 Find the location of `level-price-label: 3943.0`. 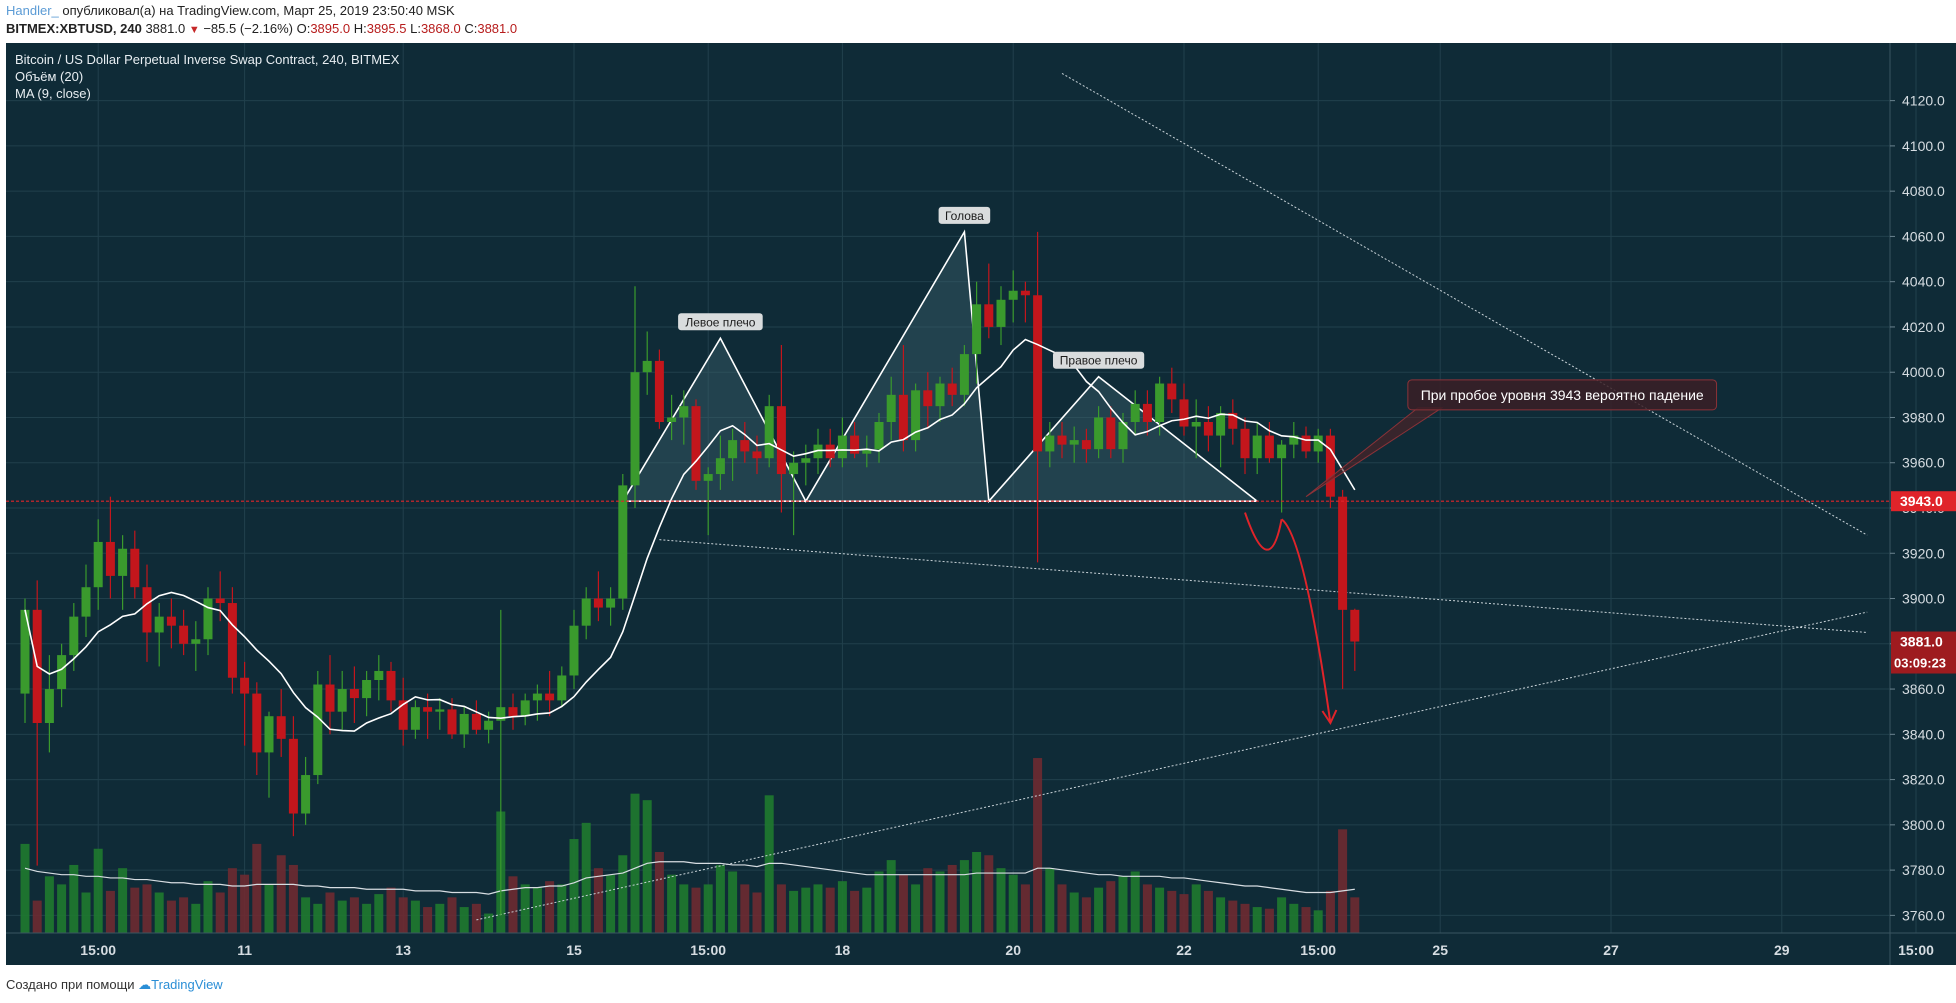

level-price-label: 3943.0 is located at coordinates (1921, 501).